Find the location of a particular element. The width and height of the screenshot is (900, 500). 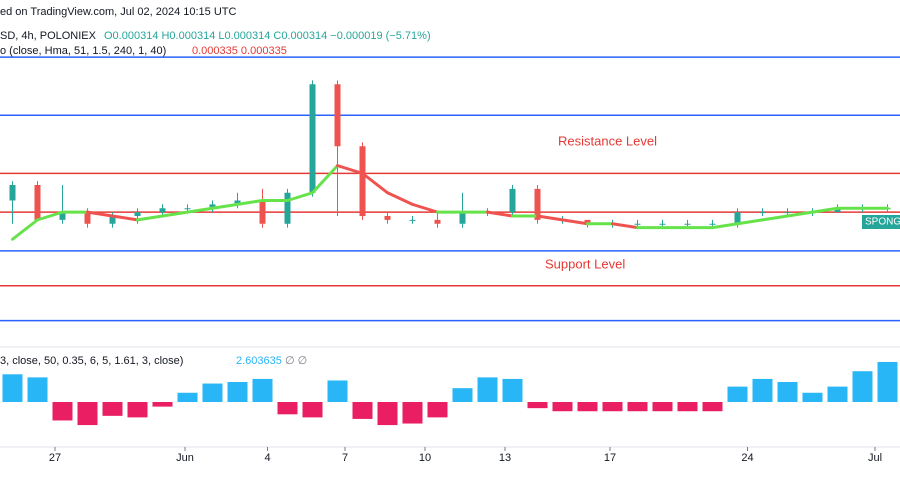

x-tick-label: 27 is located at coordinates (55, 458).